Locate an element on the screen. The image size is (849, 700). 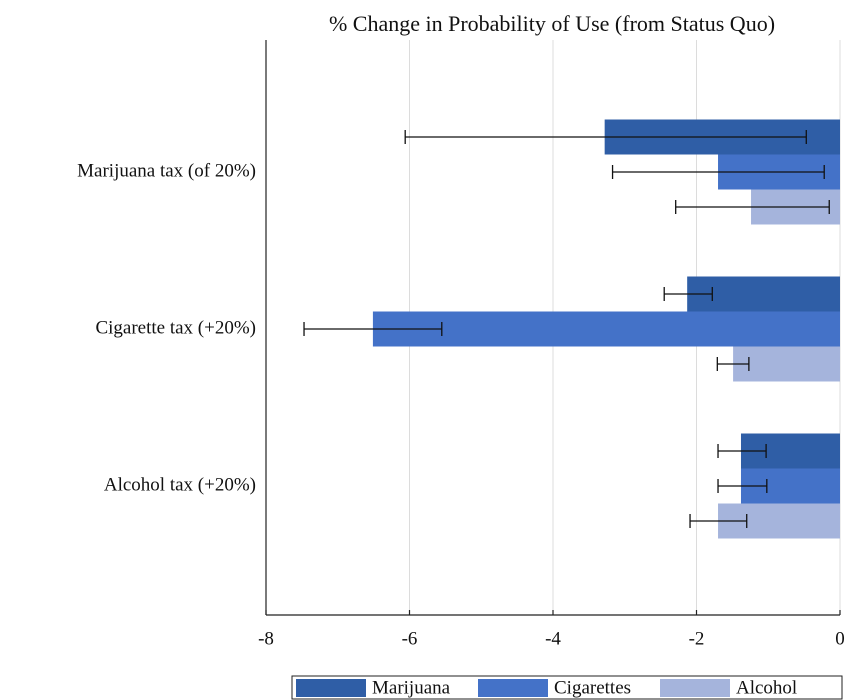
x-tick-label: -6 is located at coordinates (410, 638).